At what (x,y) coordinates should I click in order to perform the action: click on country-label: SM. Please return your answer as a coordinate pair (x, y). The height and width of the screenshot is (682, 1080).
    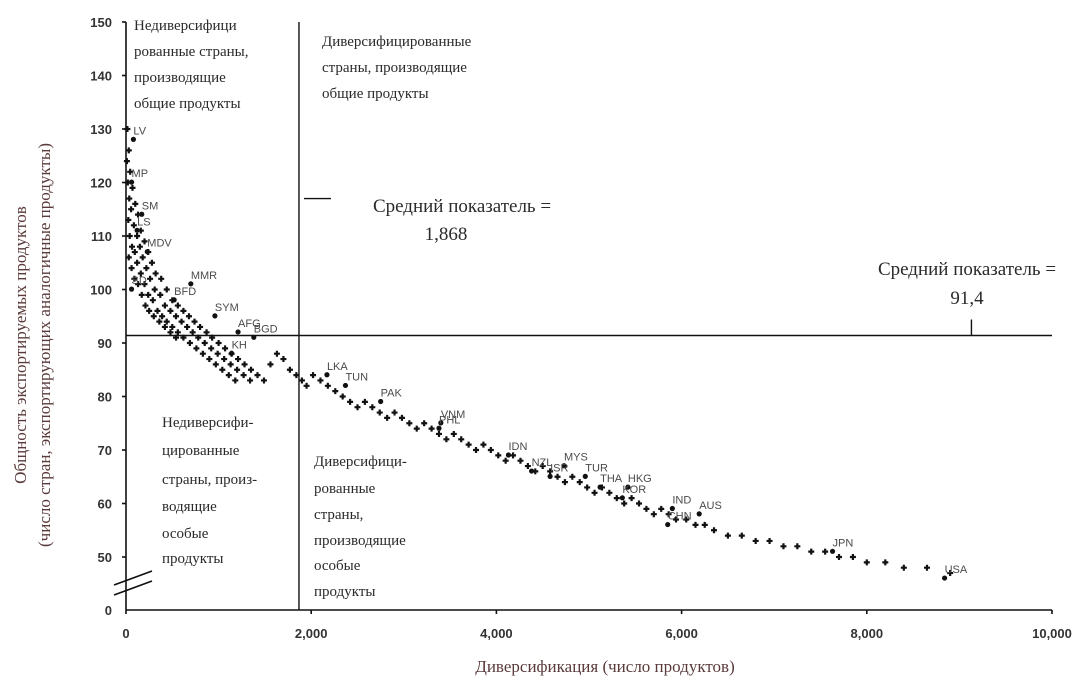
    Looking at the image, I should click on (150, 206).